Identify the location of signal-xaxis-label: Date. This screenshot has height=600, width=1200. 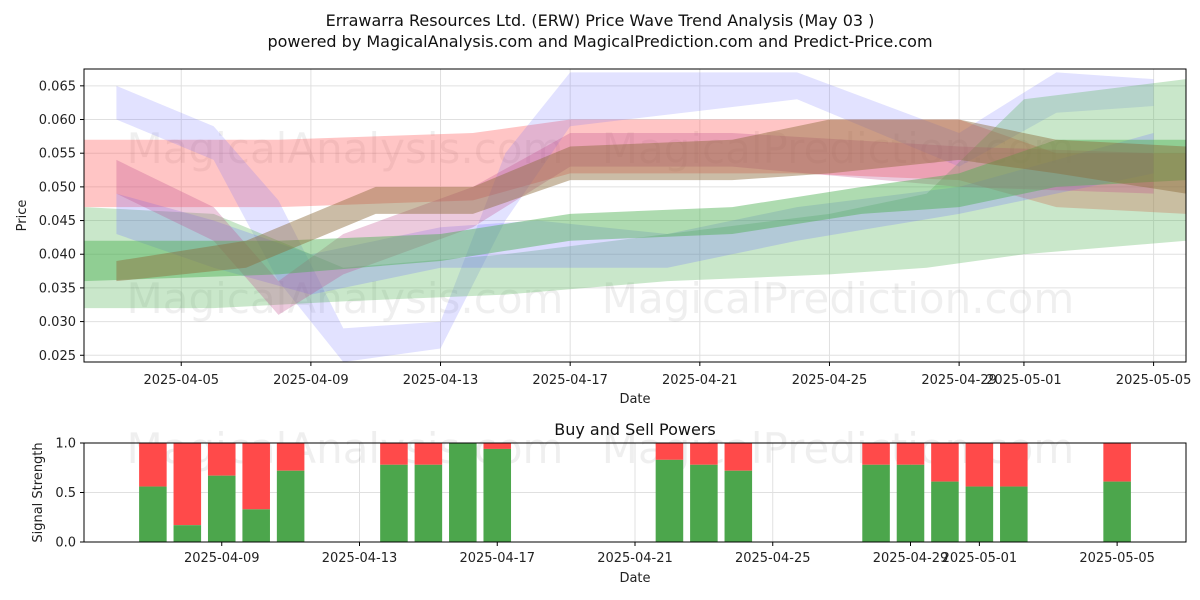
(634, 578).